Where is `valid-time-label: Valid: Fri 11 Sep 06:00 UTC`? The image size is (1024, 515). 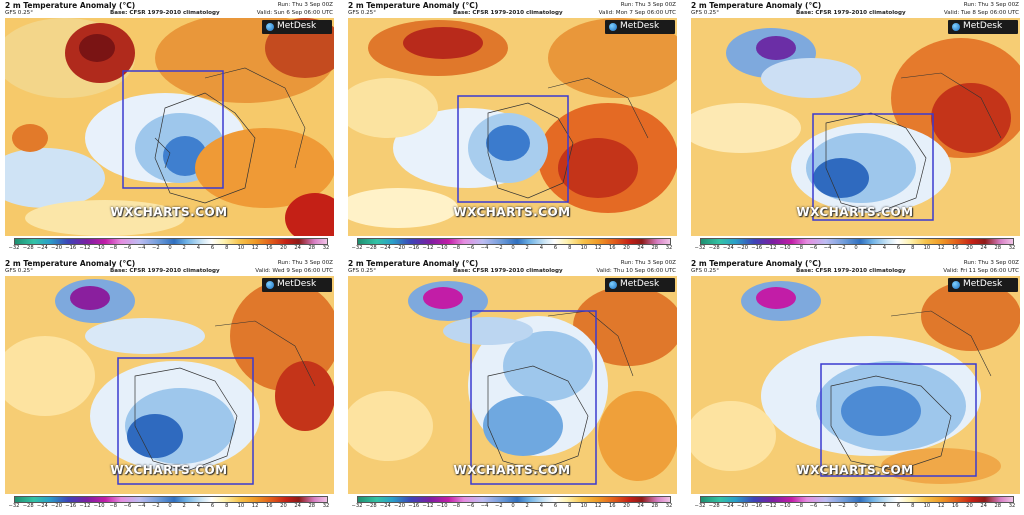 valid-time-label: Valid: Fri 11 Sep 06:00 UTC is located at coordinates (981, 271).